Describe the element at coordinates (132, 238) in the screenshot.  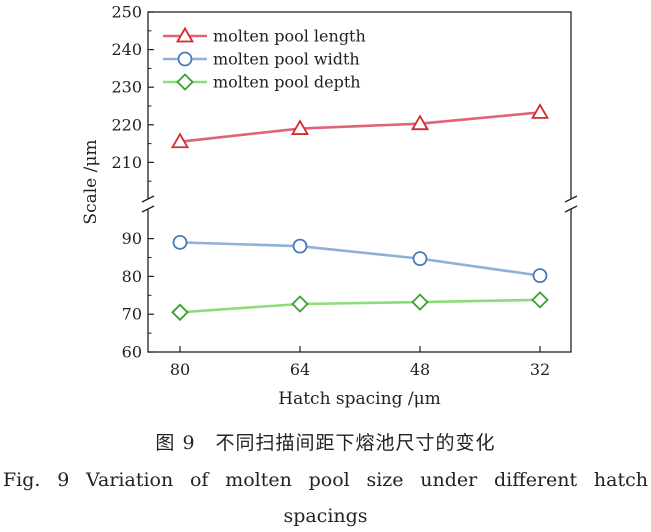
I see `y-tick-label: 90` at that location.